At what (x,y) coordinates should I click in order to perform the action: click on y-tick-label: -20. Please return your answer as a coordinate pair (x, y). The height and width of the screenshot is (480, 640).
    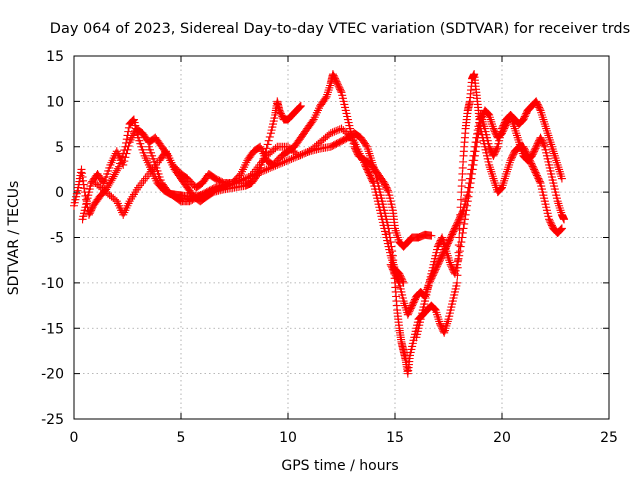
    Looking at the image, I should click on (52, 375).